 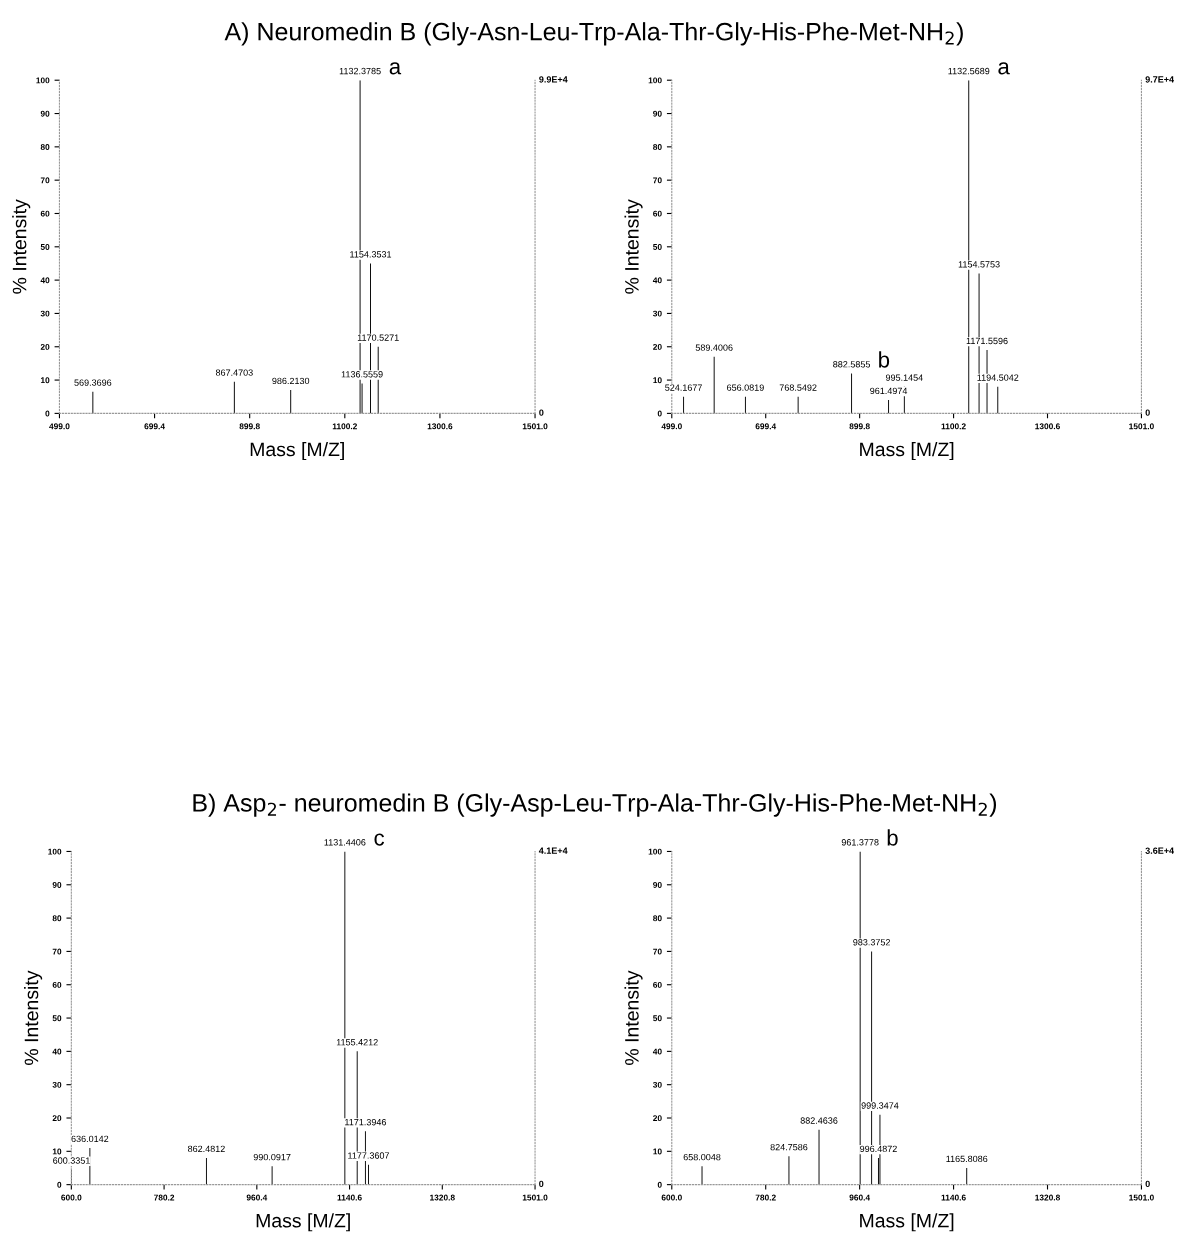 What do you see at coordinates (852, 364) in the screenshot?
I see `annotation: 882.5855` at bounding box center [852, 364].